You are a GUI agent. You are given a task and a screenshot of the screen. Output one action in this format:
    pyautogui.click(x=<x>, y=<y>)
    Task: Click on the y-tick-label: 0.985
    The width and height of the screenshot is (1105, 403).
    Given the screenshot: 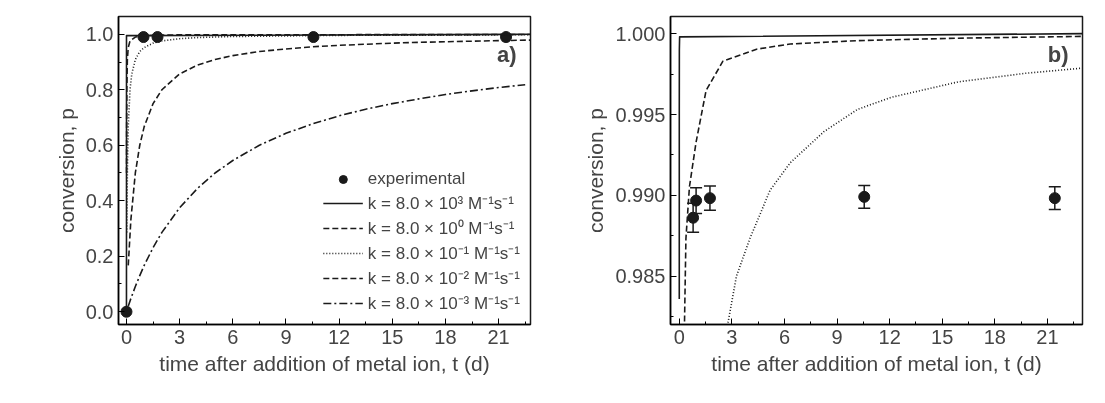 What is the action you would take?
    pyautogui.click(x=640, y=276)
    